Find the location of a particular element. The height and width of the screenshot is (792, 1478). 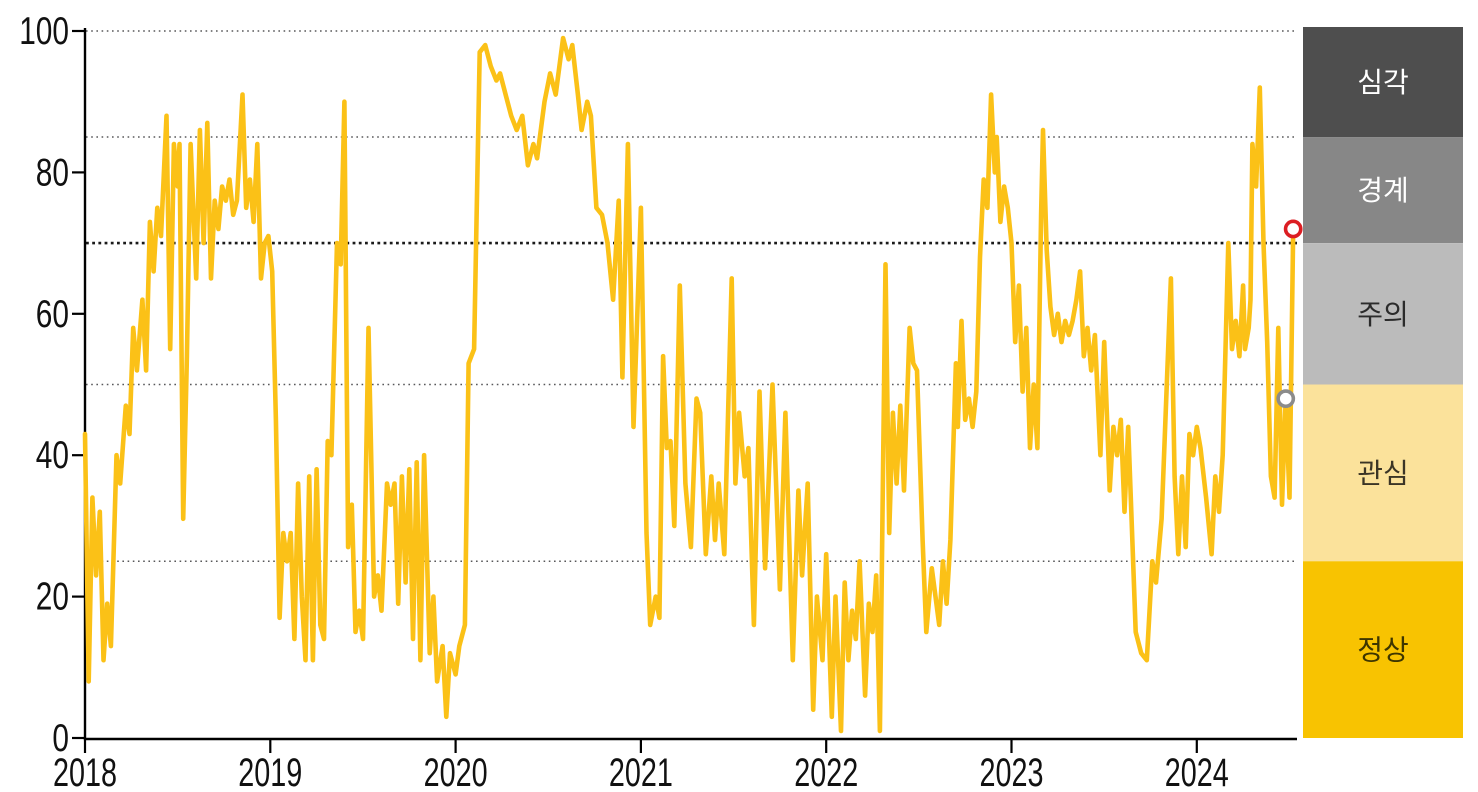

y-axis-label-0: 0 is located at coordinates (60, 738).